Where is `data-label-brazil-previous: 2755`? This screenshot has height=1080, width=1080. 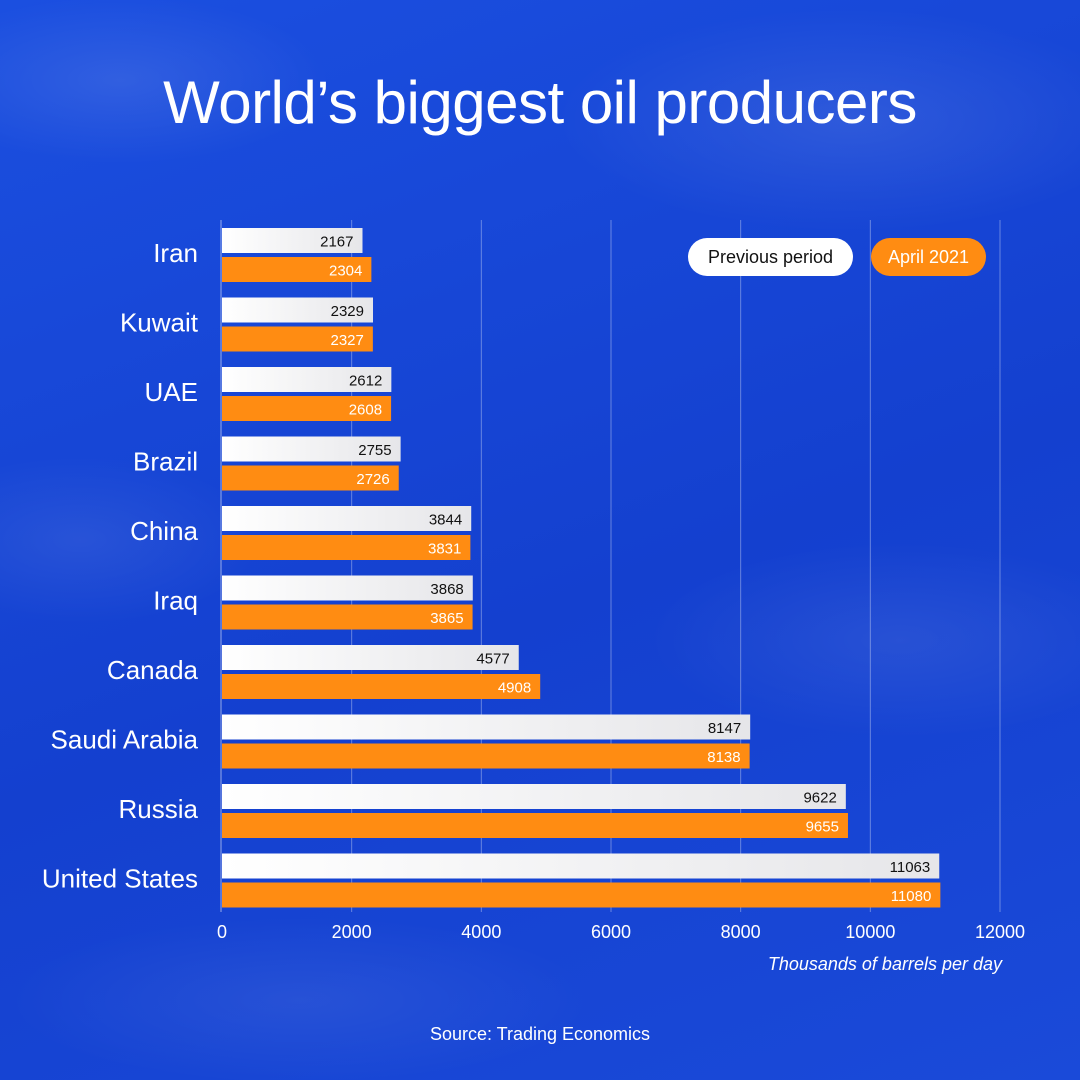 data-label-brazil-previous: 2755 is located at coordinates (374, 450).